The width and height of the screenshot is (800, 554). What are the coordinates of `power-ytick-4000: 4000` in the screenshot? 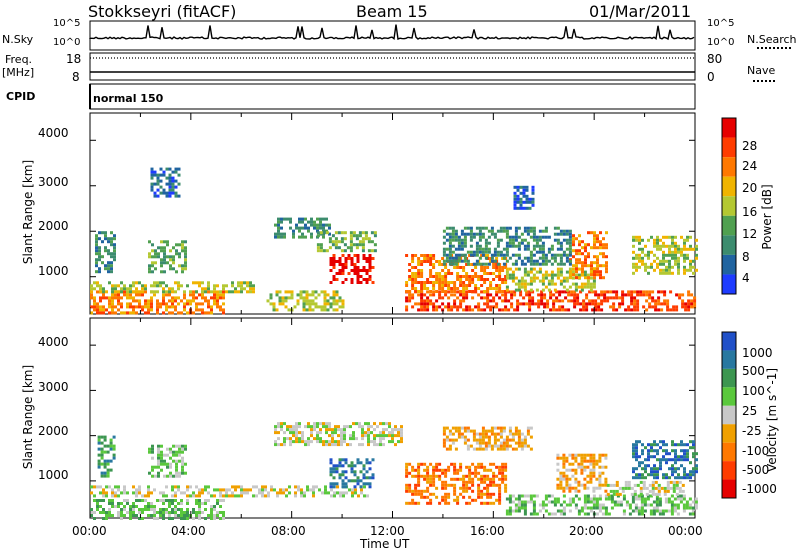 It's located at (53, 133).